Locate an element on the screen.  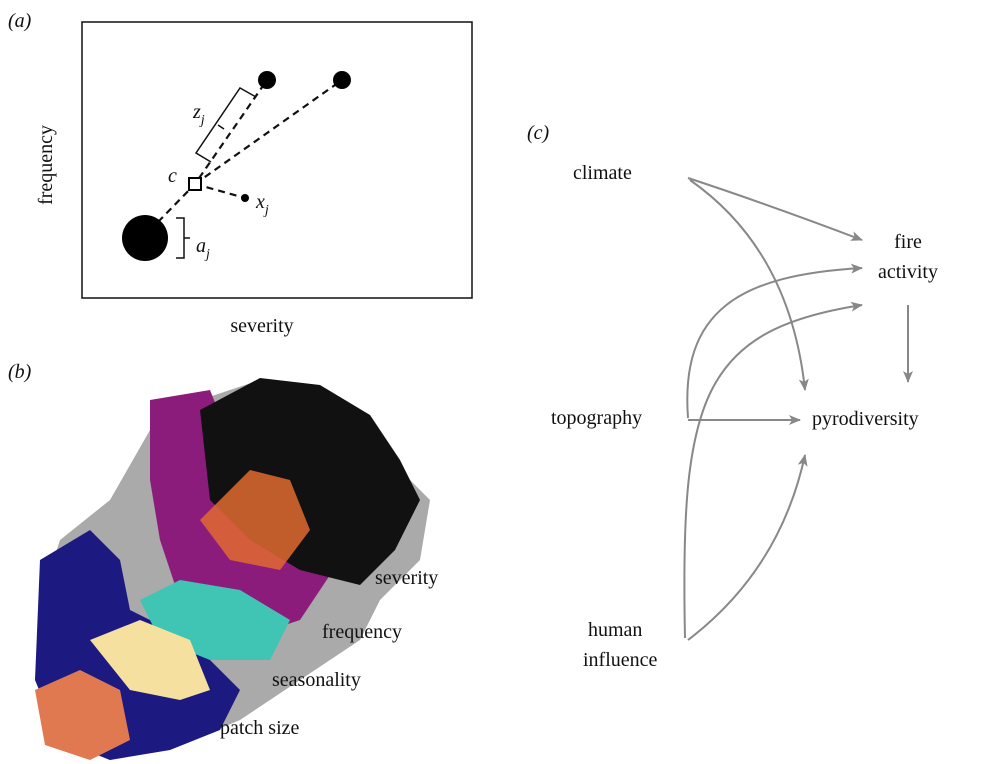
node-label: climate is located at coordinates (602, 173).